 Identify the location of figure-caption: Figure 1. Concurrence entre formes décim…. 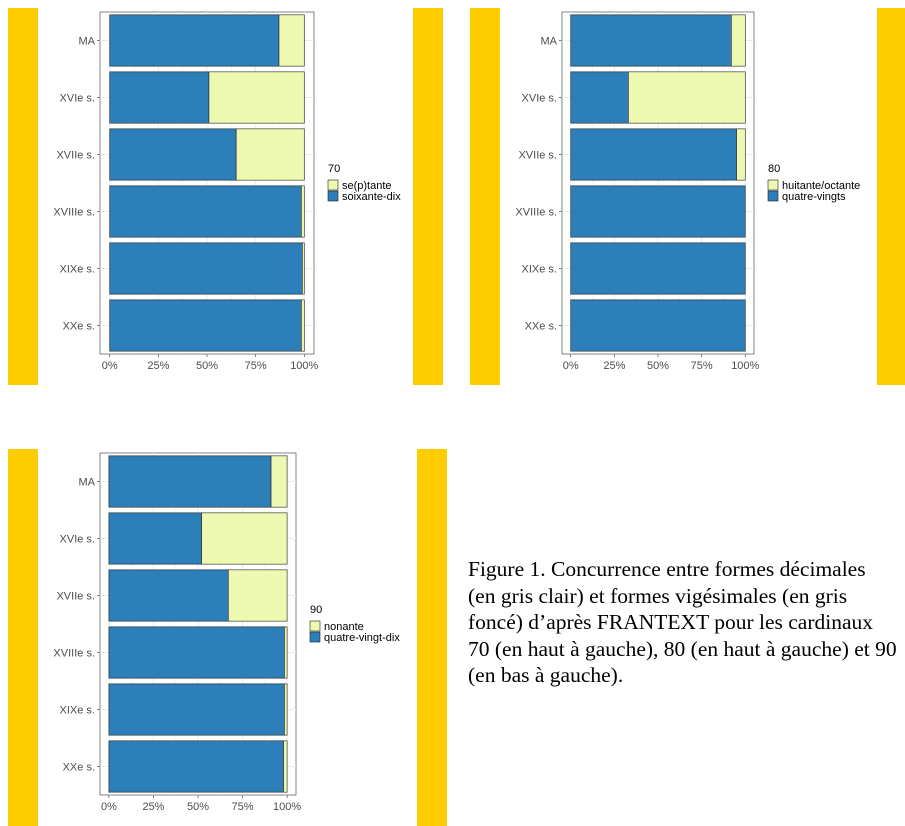
(682, 622).